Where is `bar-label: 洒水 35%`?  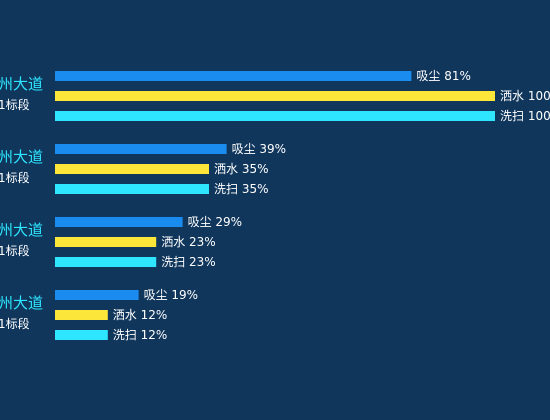
bar-label: 洒水 35% is located at coordinates (241, 169).